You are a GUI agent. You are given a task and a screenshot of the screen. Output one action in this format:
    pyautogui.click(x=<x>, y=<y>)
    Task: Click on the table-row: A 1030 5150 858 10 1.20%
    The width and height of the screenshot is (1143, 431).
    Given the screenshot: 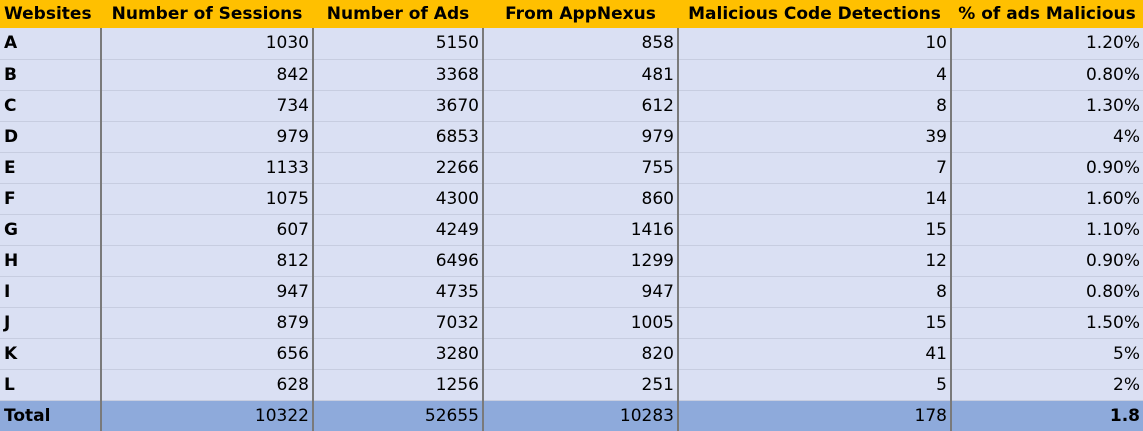 What is the action you would take?
    pyautogui.click(x=571, y=44)
    